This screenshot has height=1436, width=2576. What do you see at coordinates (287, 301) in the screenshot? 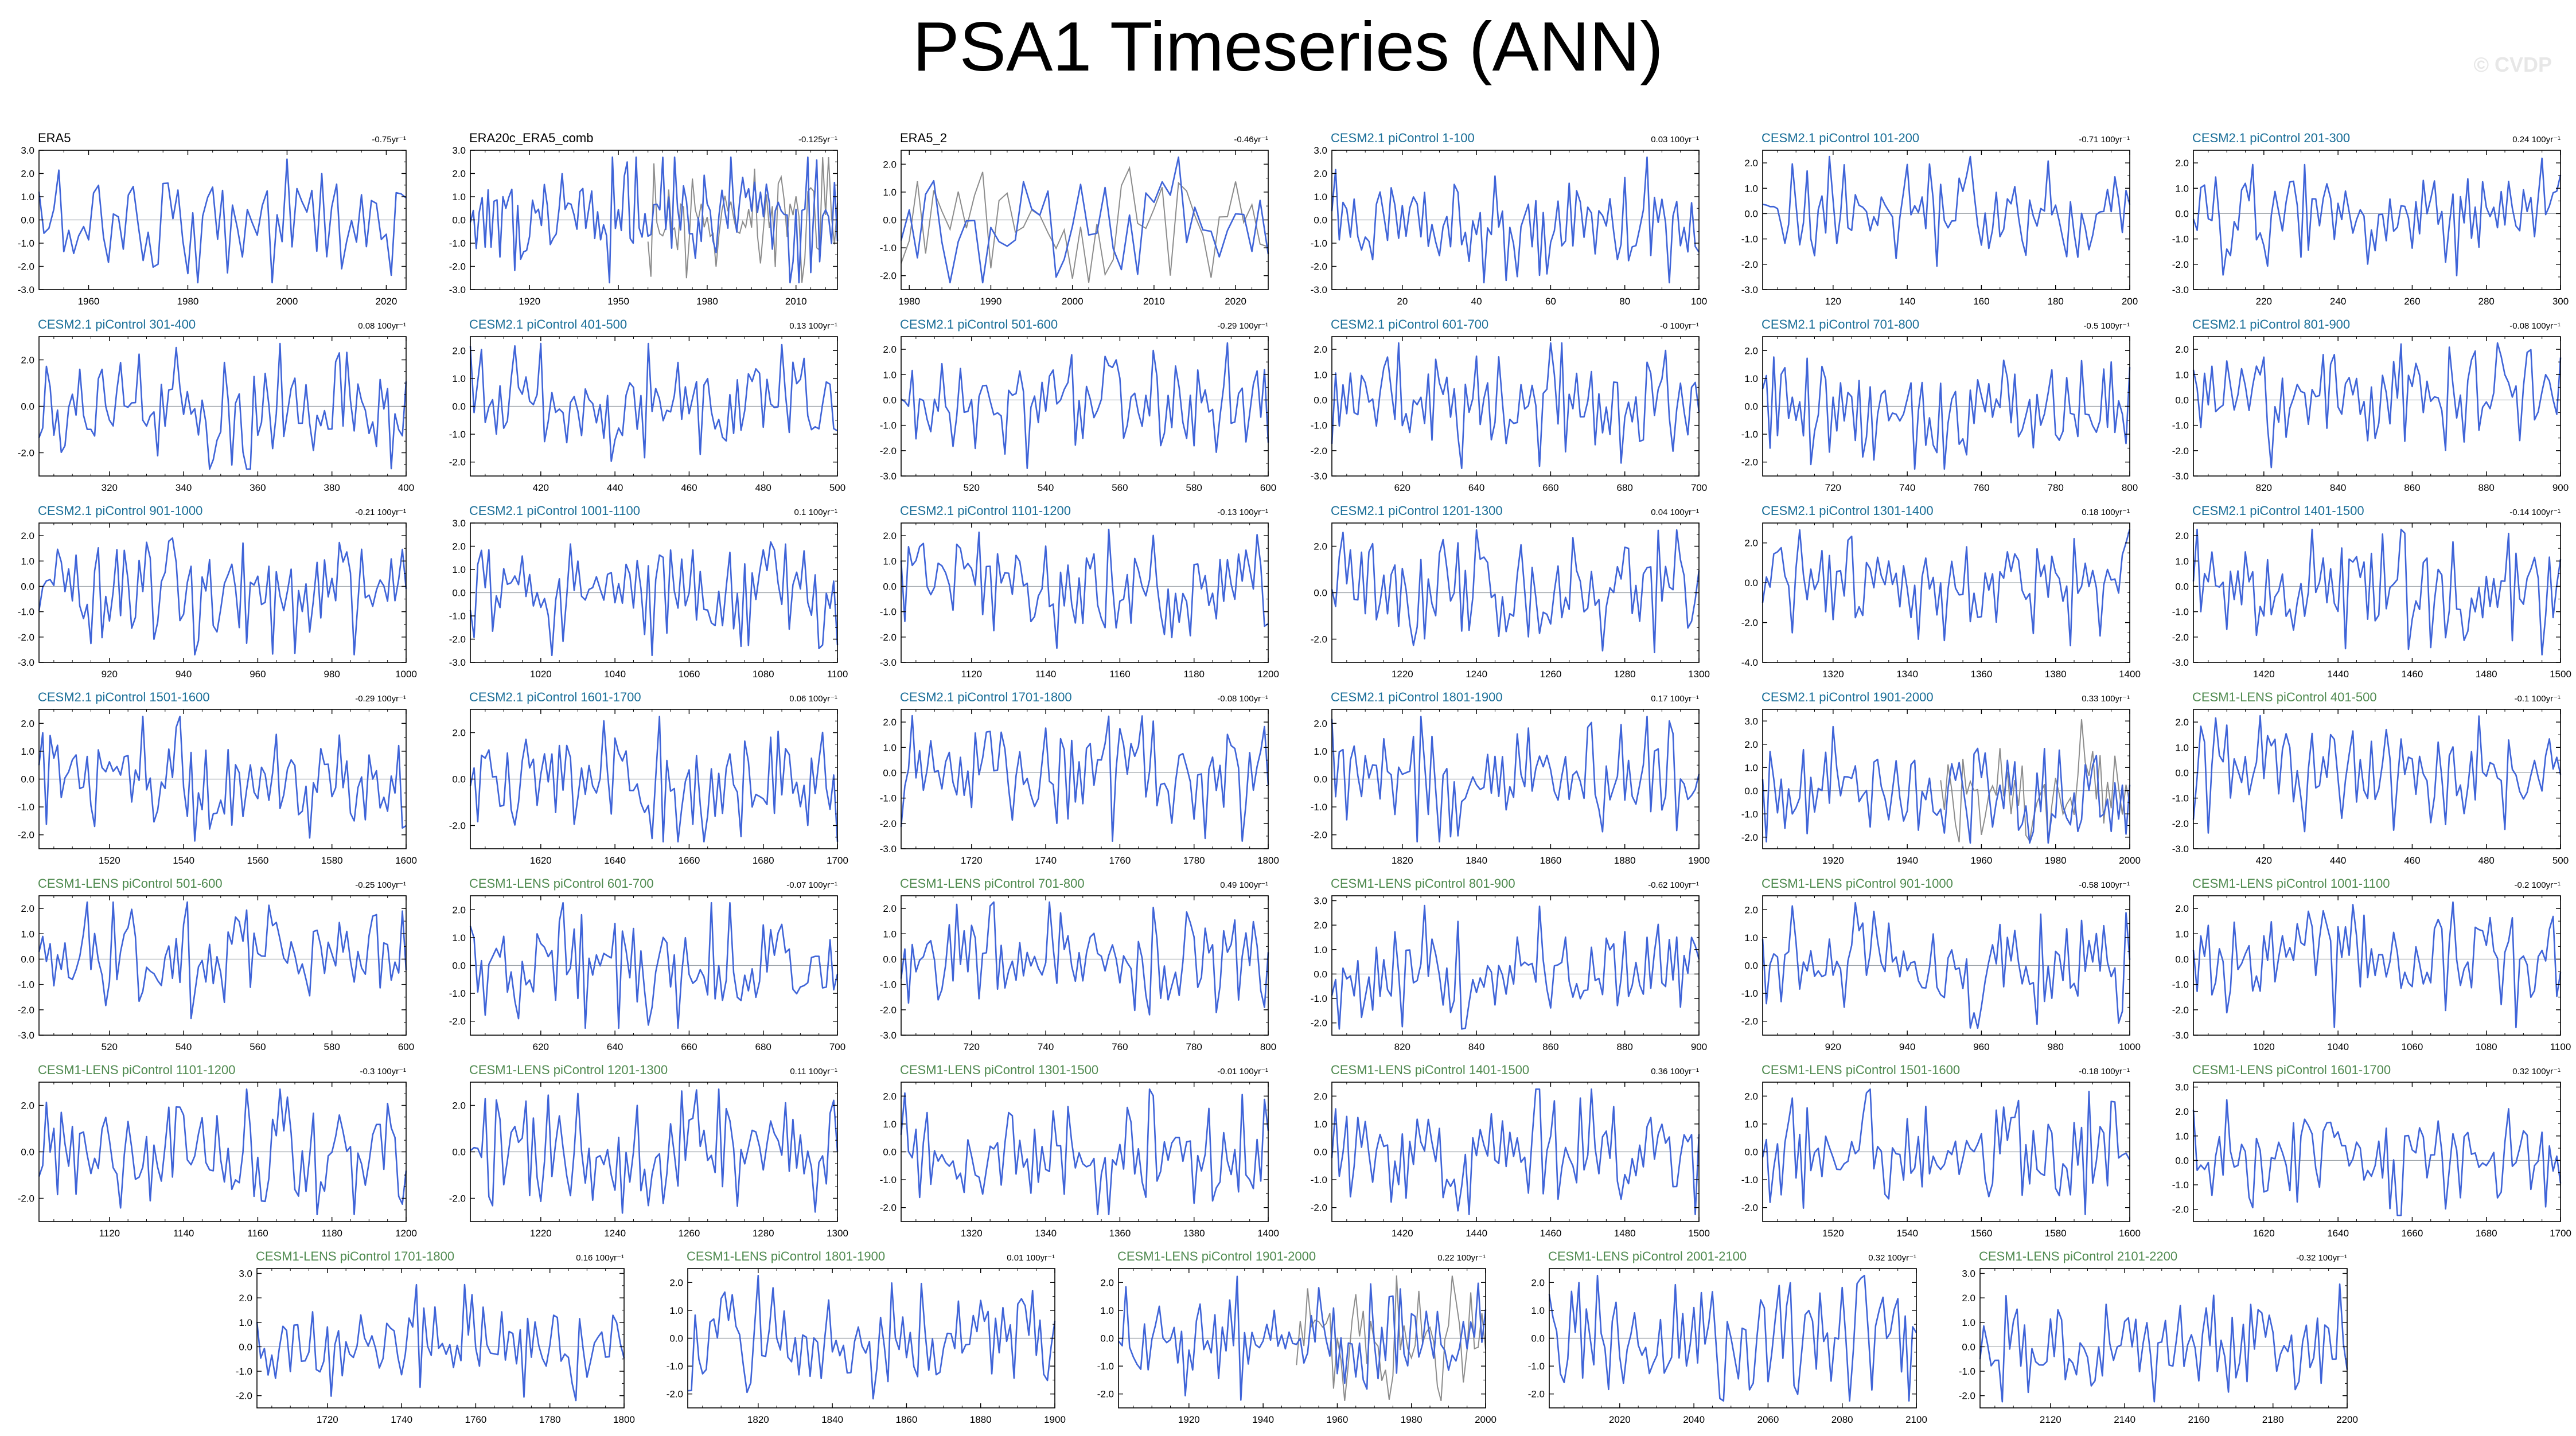
I see `x-tick-label: 2000` at bounding box center [287, 301].